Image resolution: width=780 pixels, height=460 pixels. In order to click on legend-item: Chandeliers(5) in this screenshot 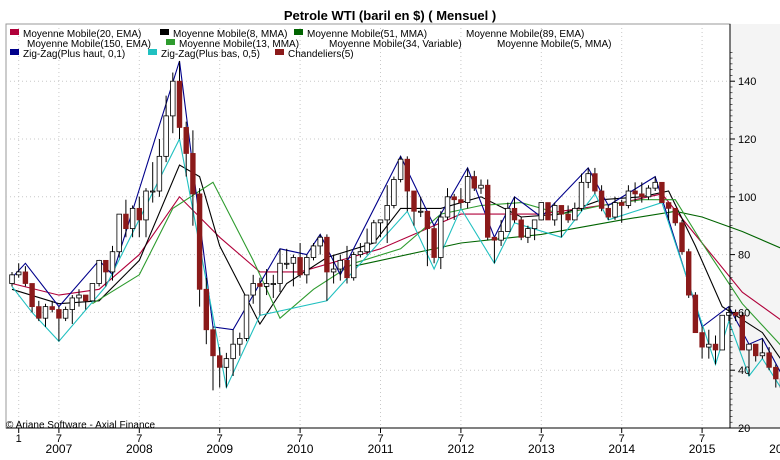, I will do `click(314, 54)`.